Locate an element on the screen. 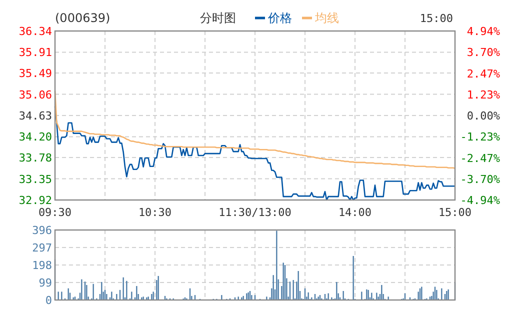  y-tick-label: 0 is located at coordinates (48, 300).